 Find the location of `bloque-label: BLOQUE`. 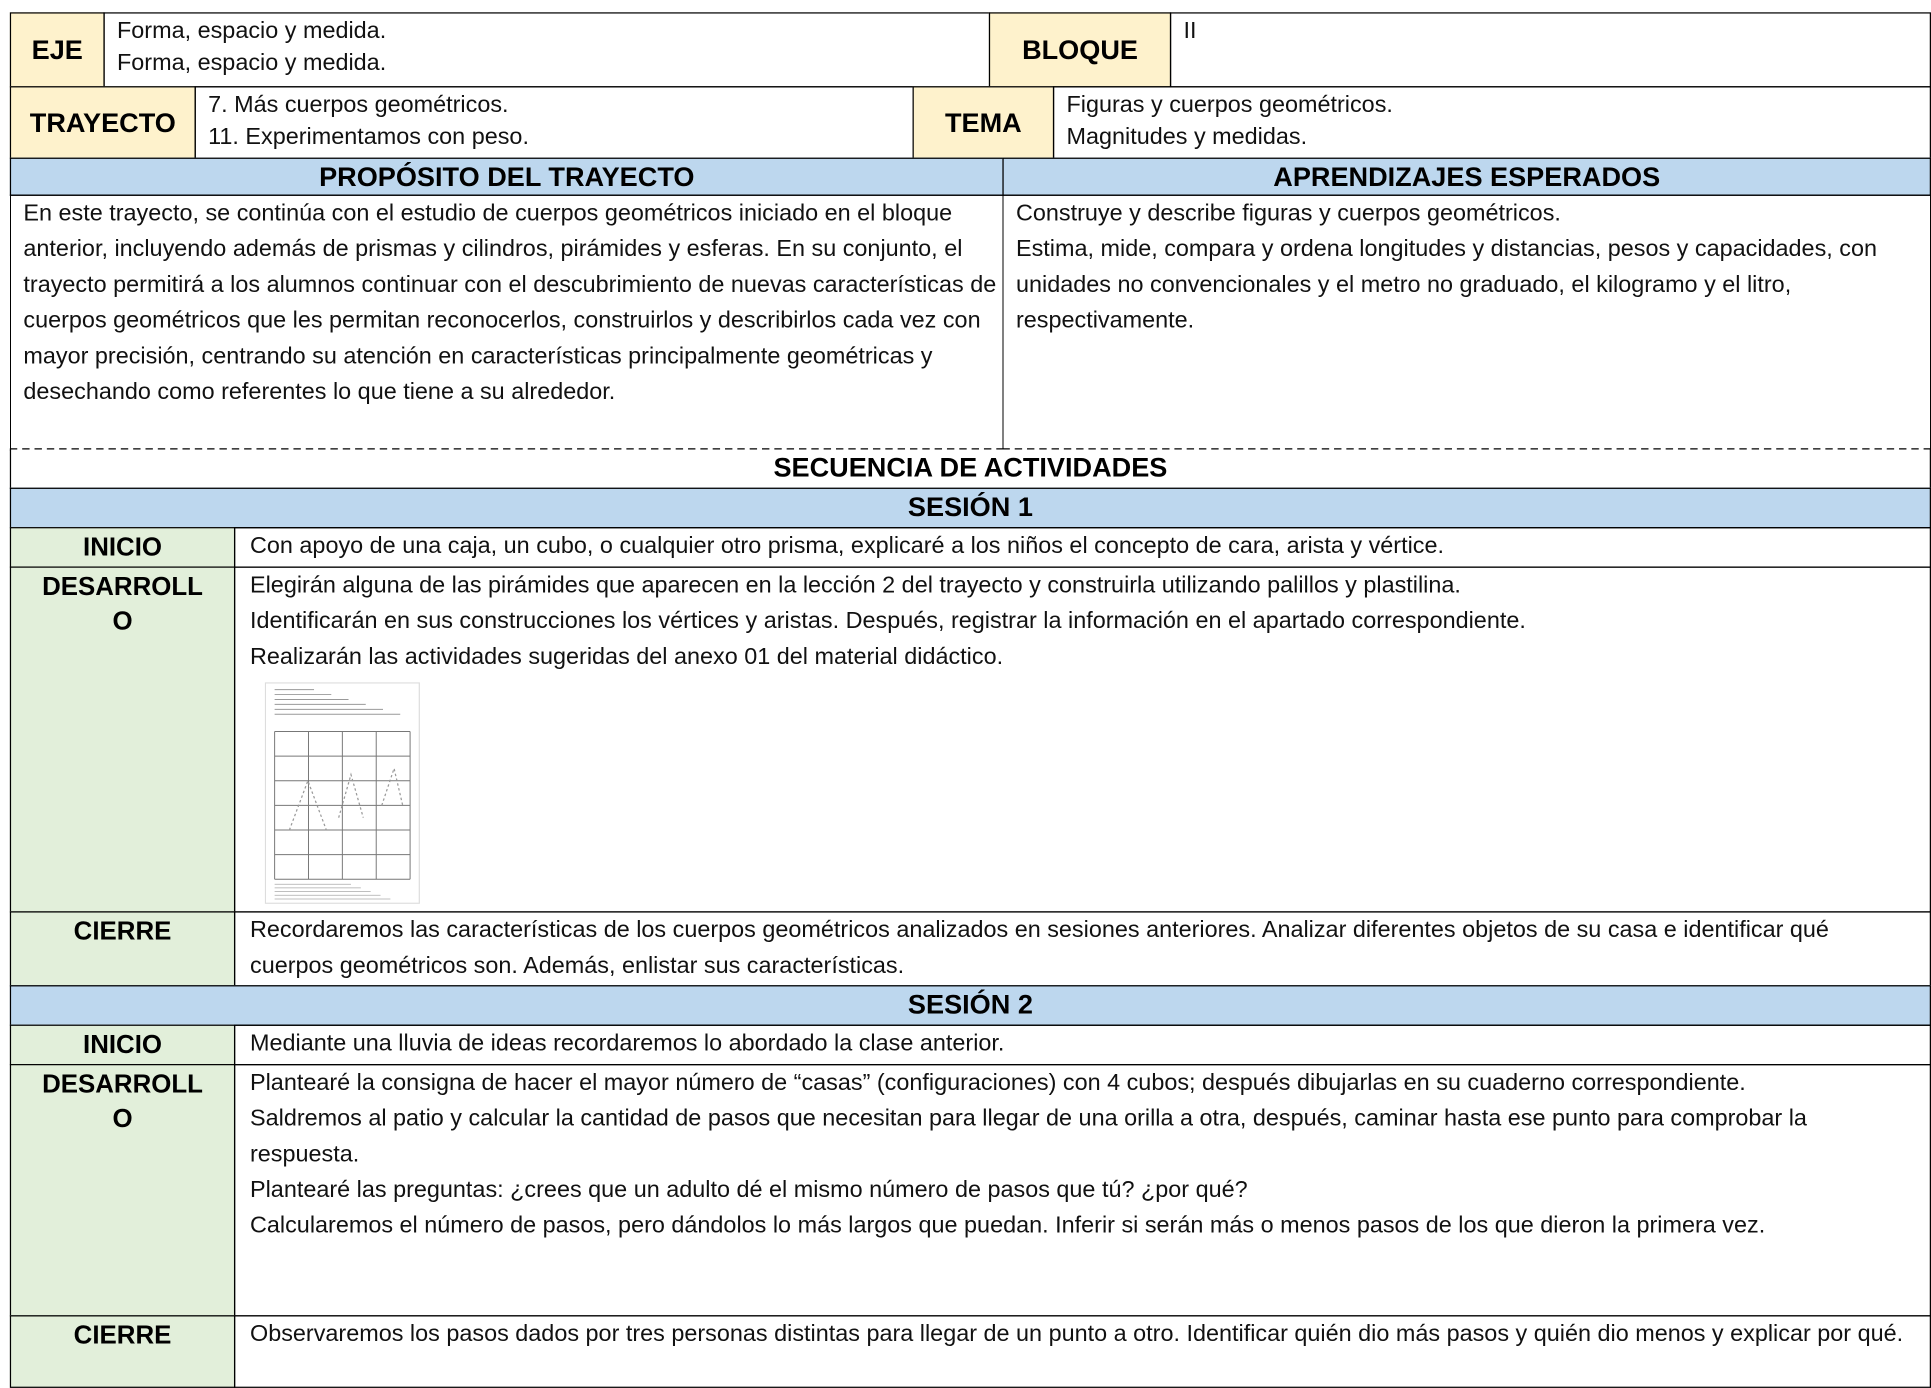

bloque-label: BLOQUE is located at coordinates (1080, 49).